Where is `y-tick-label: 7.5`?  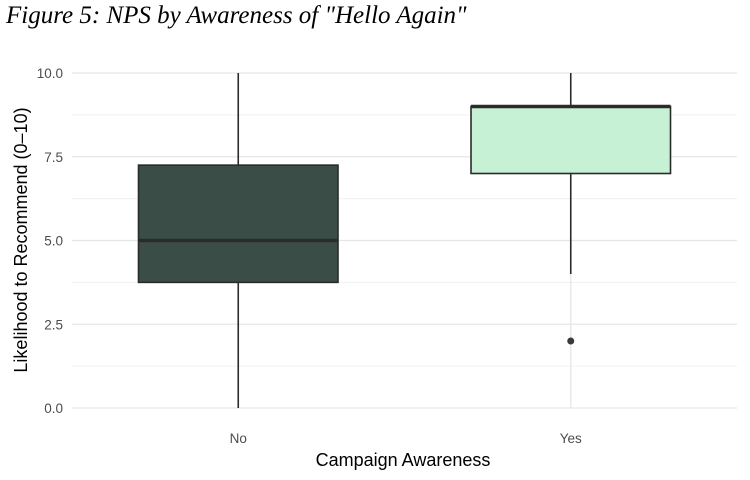 y-tick-label: 7.5 is located at coordinates (53, 157).